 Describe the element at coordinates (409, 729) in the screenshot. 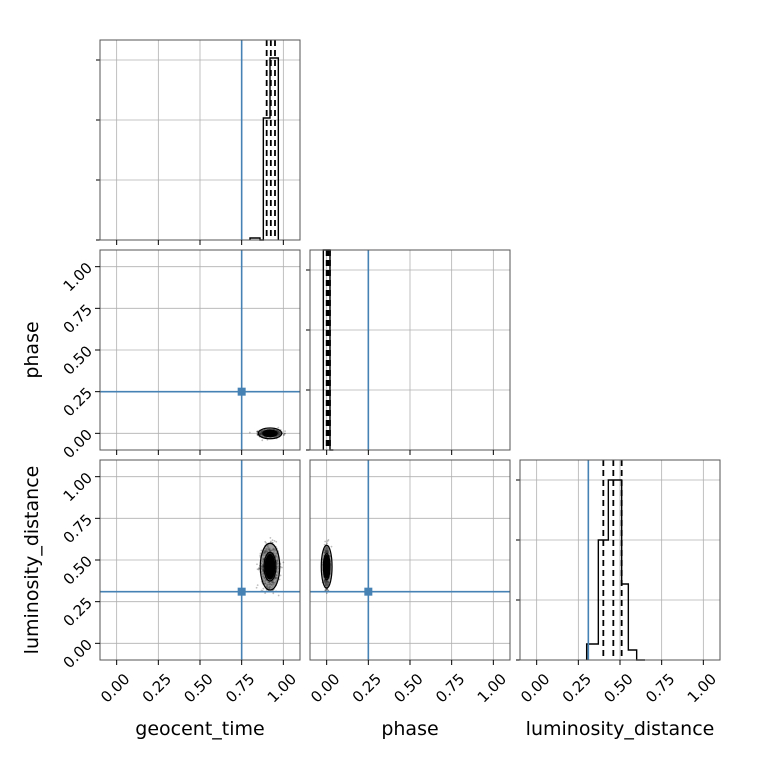

I see `x-axis-label-phase: phase` at that location.